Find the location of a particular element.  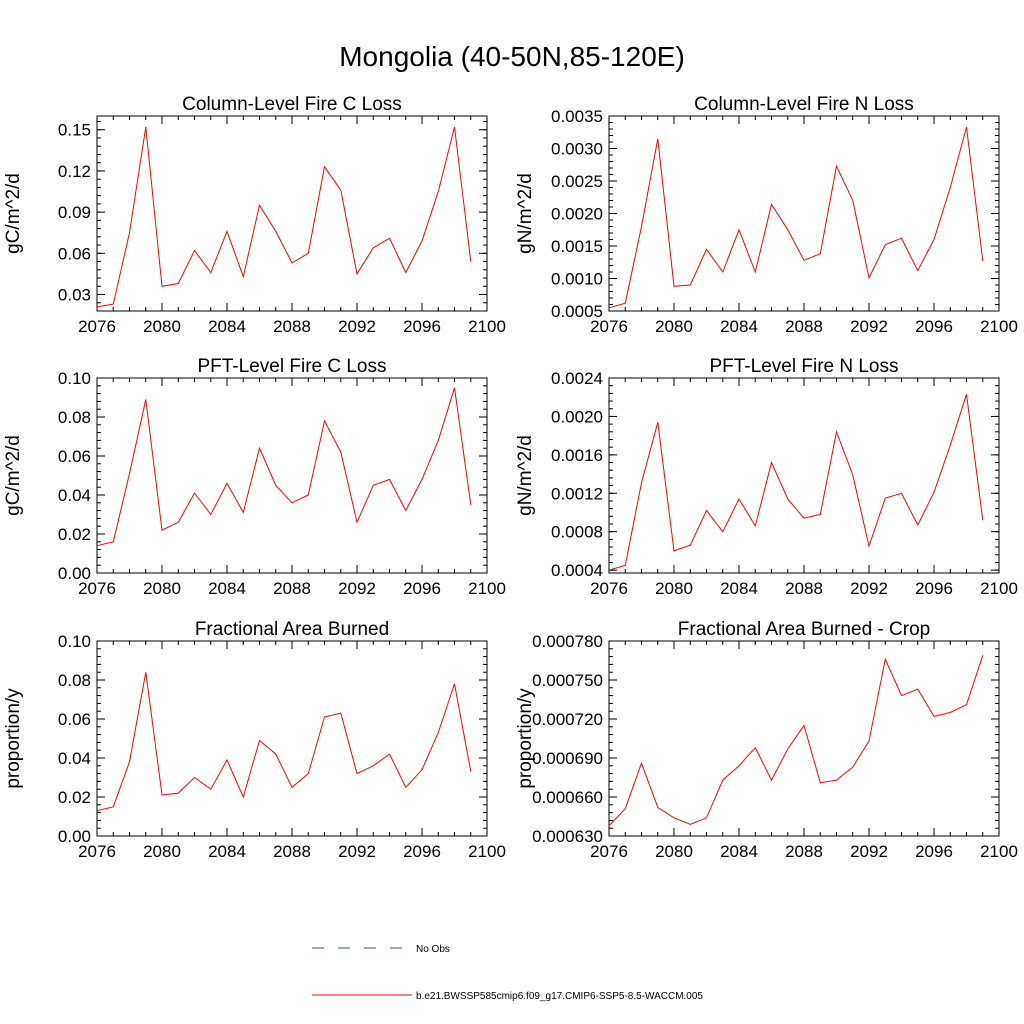

panel-title: PFT-Level Fire N Loss is located at coordinates (804, 366).